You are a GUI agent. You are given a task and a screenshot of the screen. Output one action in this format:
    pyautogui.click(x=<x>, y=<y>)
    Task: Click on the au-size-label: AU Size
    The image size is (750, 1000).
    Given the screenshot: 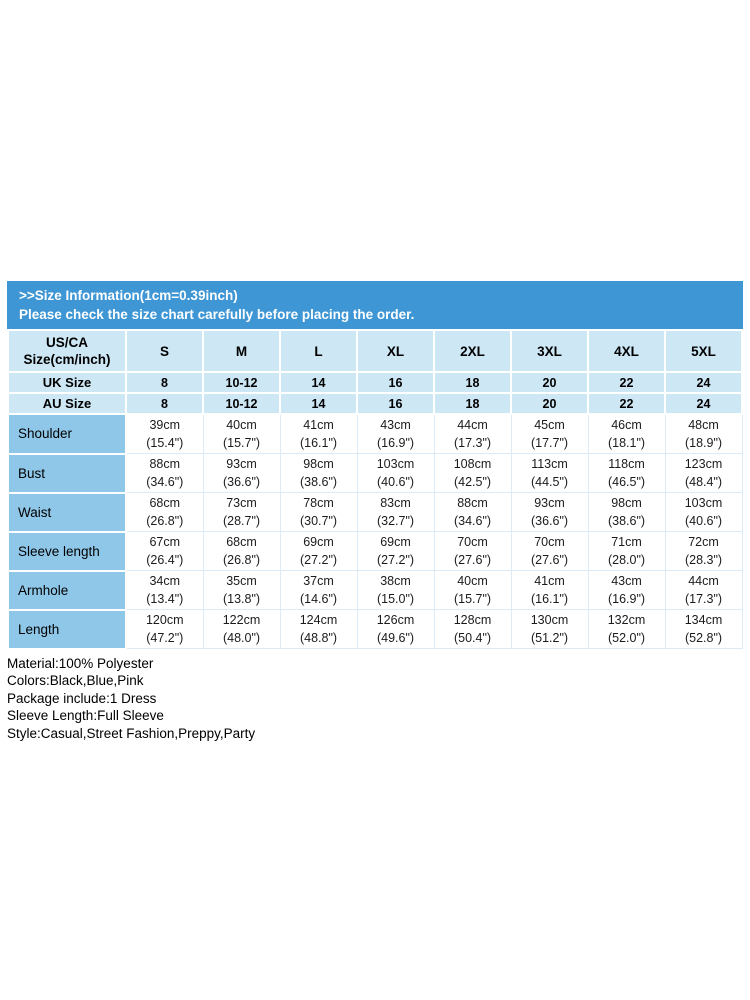 What is the action you would take?
    pyautogui.click(x=67, y=403)
    